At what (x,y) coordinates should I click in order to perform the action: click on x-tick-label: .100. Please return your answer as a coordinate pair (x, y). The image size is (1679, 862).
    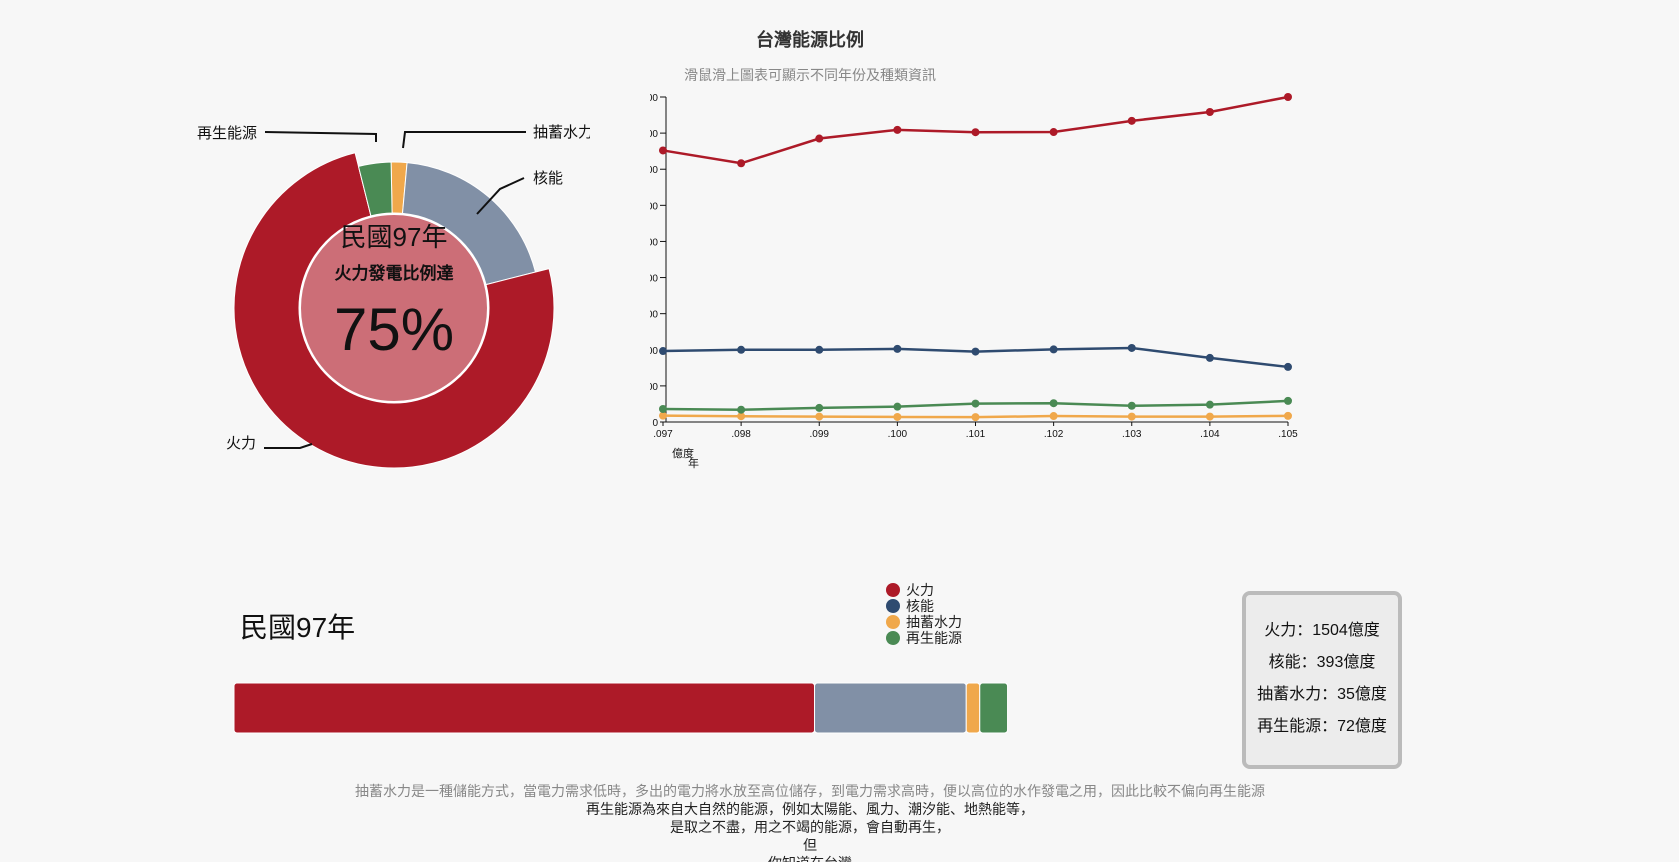
    Looking at the image, I should click on (898, 434).